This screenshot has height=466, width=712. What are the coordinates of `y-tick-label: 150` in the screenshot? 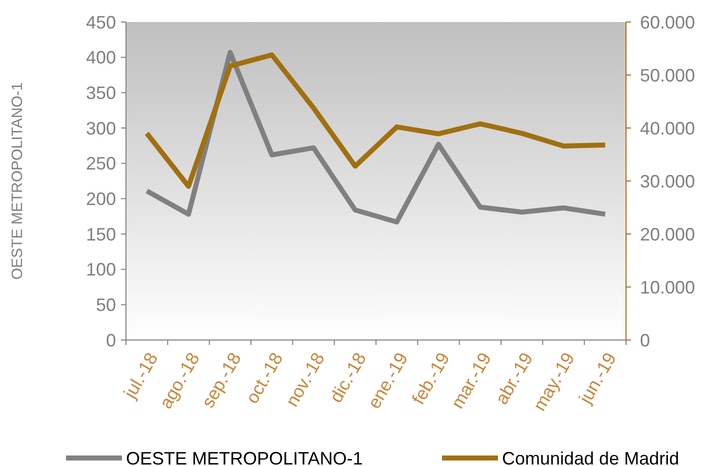 It's located at (101, 234).